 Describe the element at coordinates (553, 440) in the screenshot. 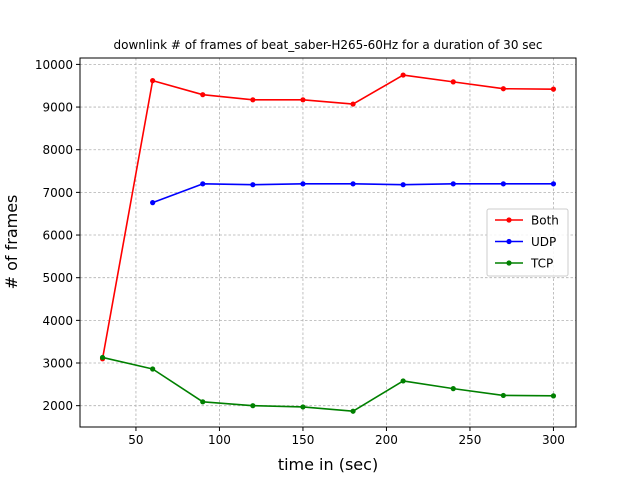

I see `x-tick-label: 300` at that location.